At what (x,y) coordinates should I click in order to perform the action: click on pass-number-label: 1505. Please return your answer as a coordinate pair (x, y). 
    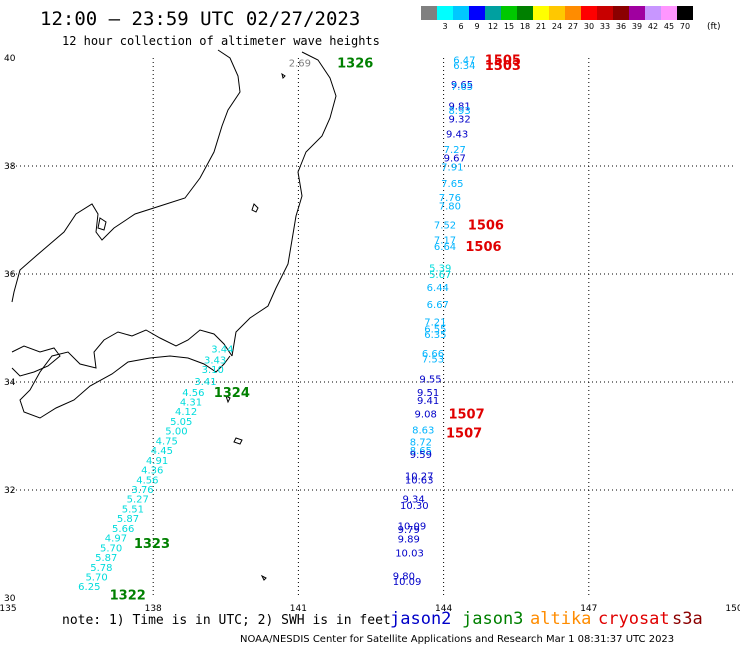
    Looking at the image, I should click on (503, 61).